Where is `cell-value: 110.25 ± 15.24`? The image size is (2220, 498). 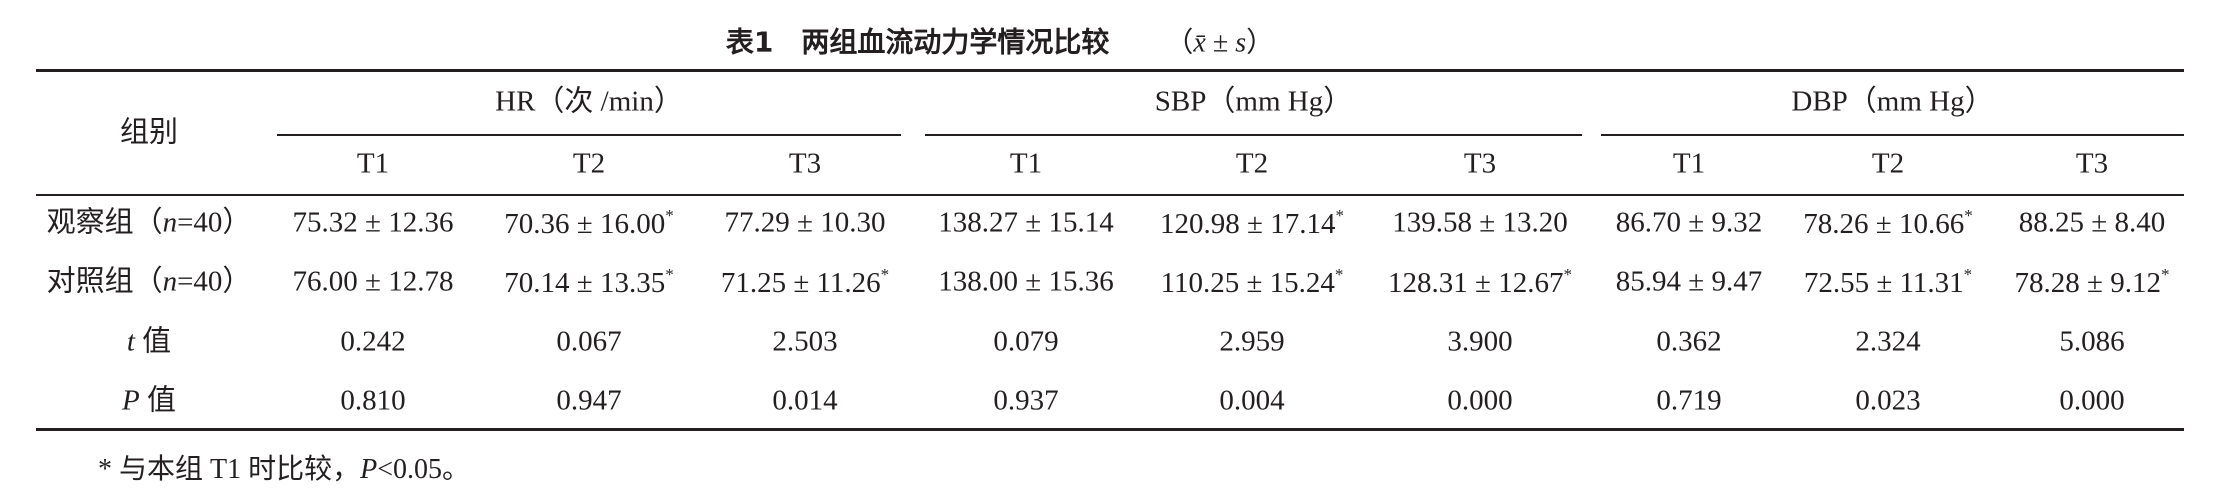 cell-value: 110.25 ± 15.24 is located at coordinates (1247, 283).